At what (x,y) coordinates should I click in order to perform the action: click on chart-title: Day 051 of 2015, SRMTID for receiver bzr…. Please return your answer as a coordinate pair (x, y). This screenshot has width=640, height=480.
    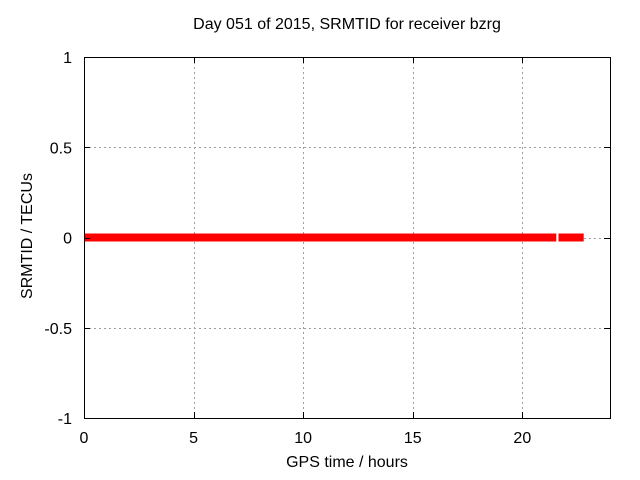
    Looking at the image, I should click on (347, 24).